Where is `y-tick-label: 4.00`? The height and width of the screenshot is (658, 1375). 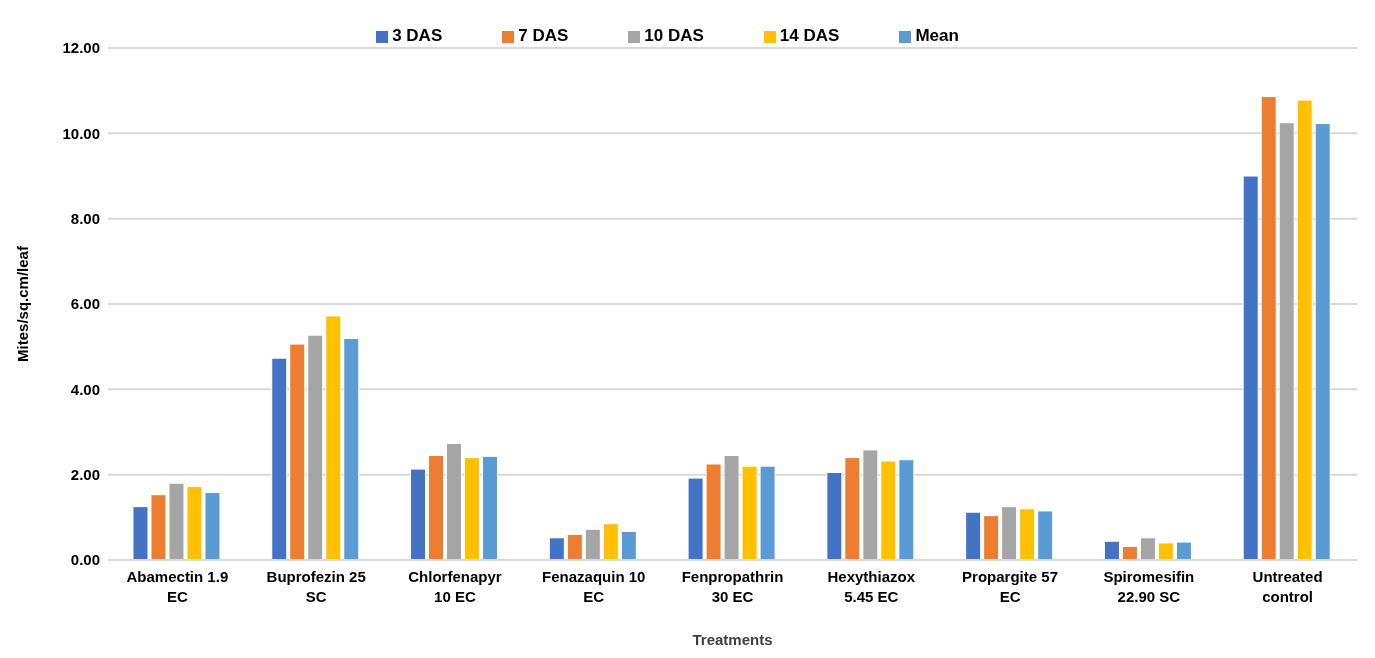 y-tick-label: 4.00 is located at coordinates (85, 389).